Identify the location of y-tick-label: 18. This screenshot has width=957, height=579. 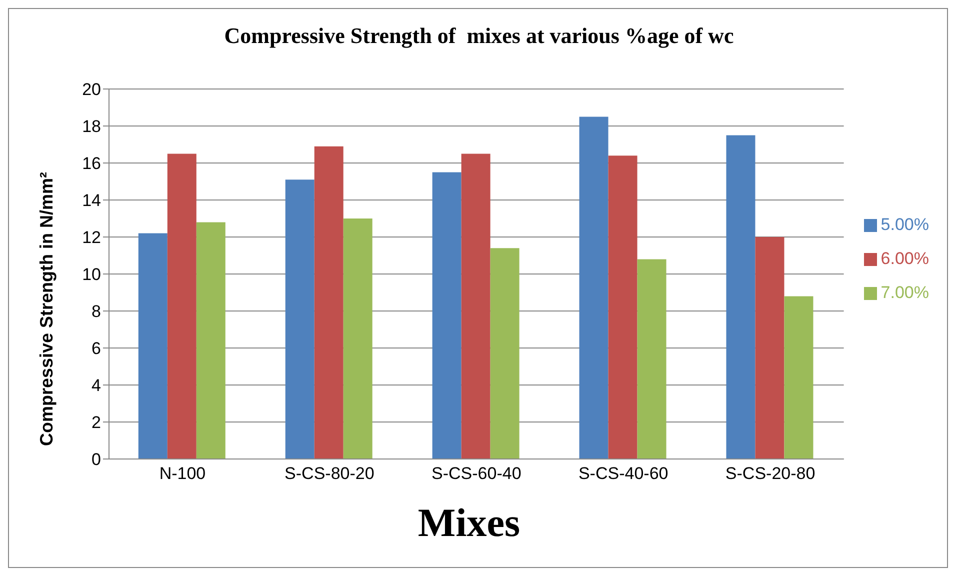
(91, 126).